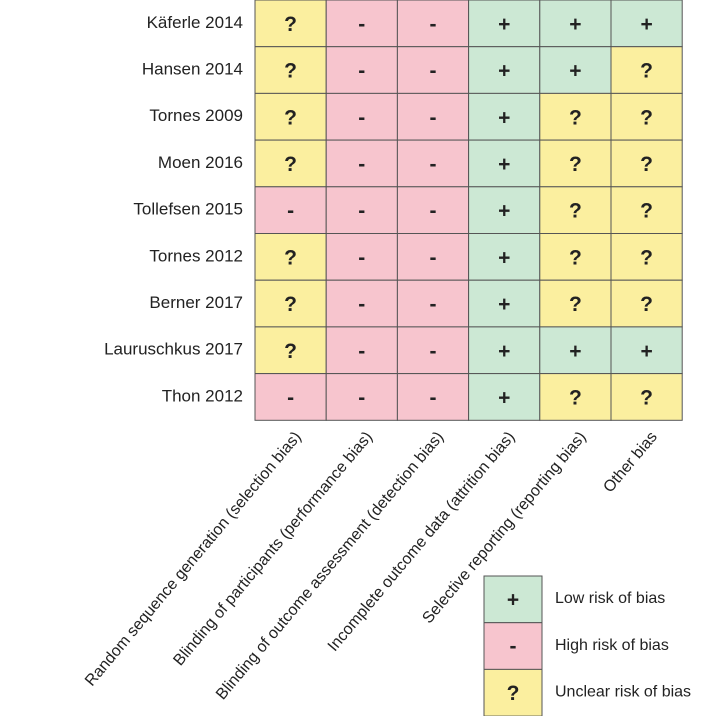  I want to click on legend-label: Unclear risk of bias, so click(623, 692).